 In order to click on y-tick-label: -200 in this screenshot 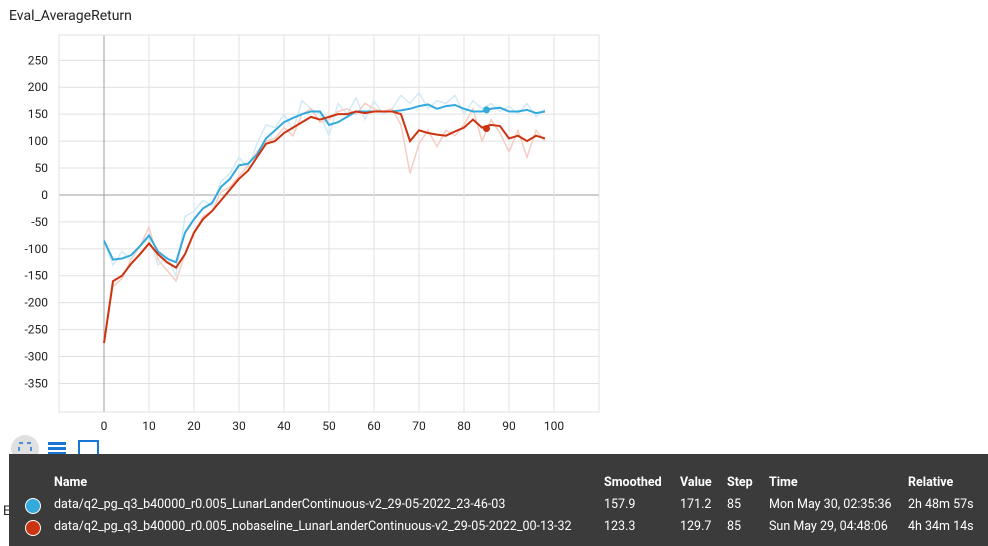, I will do `click(36, 303)`.